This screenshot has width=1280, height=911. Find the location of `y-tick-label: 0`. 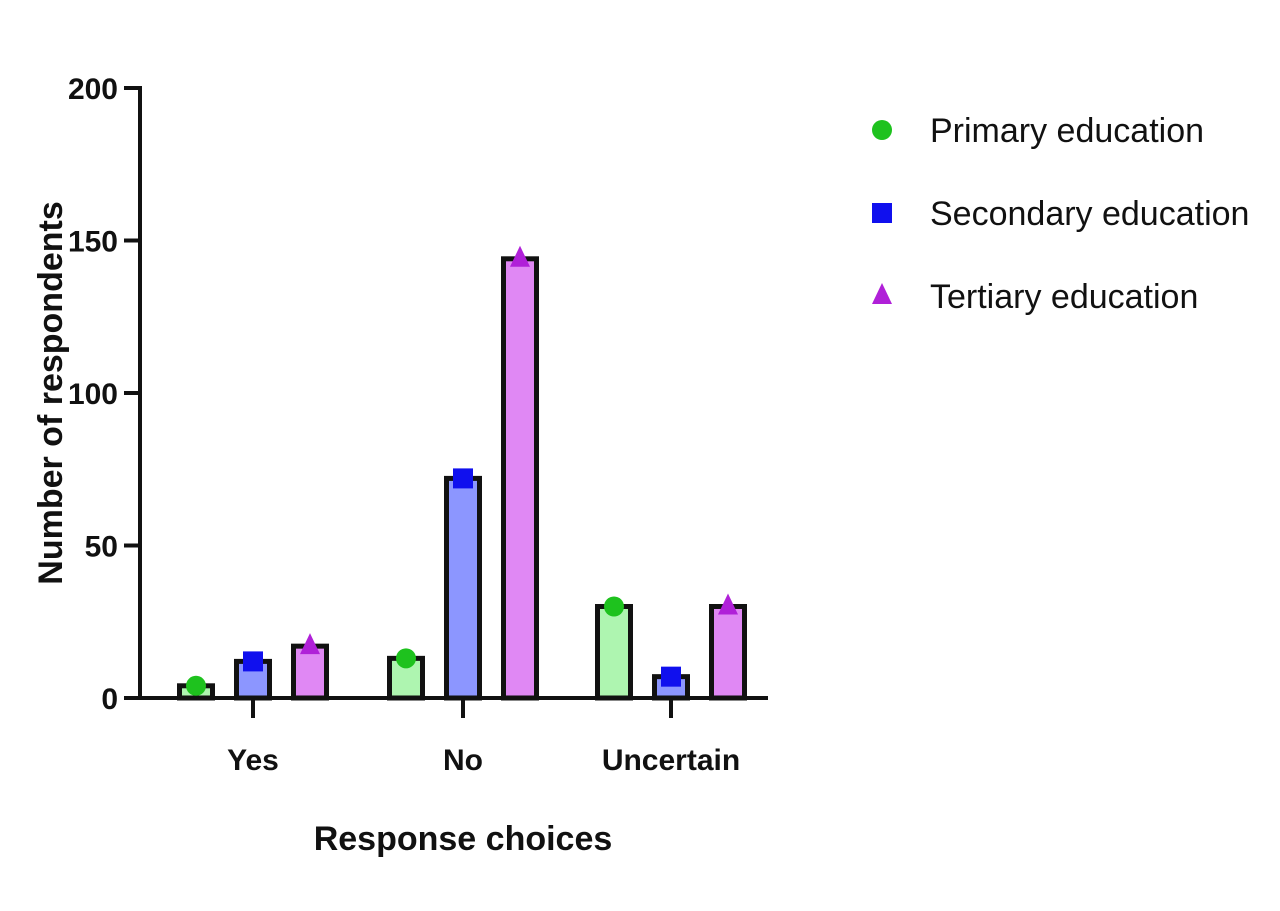

y-tick-label: 0 is located at coordinates (109, 699).